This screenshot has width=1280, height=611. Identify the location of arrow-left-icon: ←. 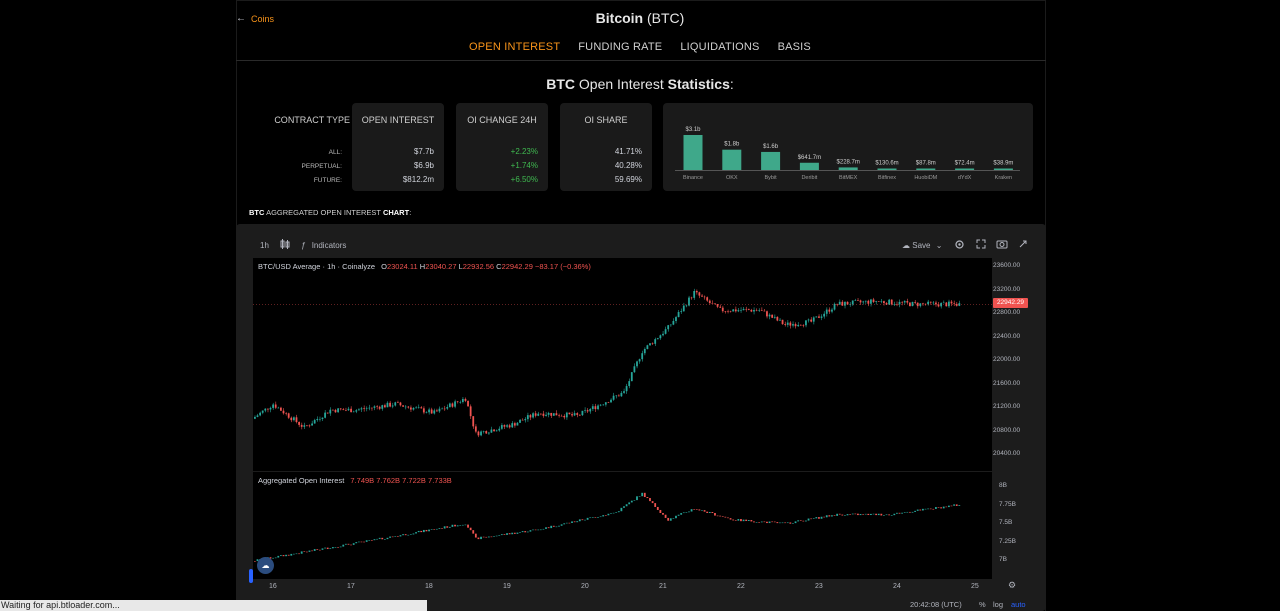
(241, 18).